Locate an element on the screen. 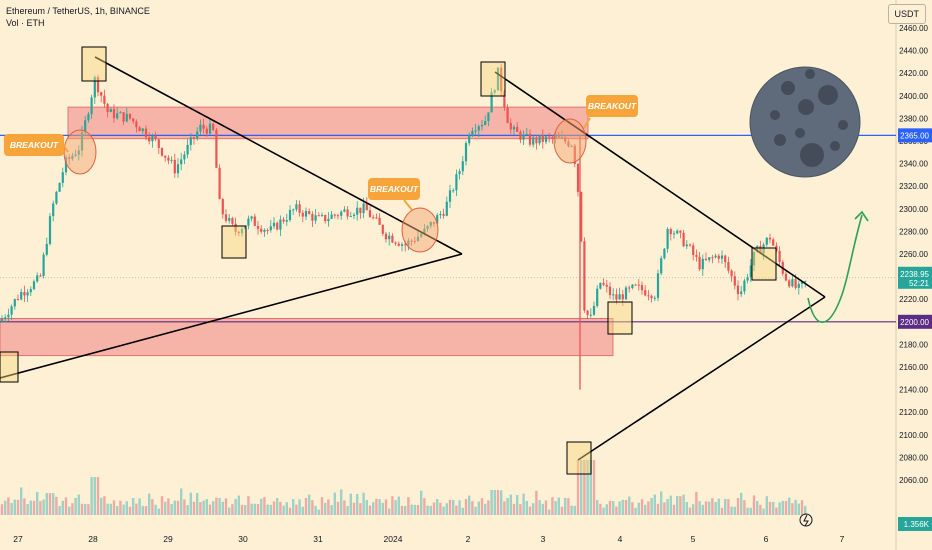  currency-button: USDT is located at coordinates (906, 14).